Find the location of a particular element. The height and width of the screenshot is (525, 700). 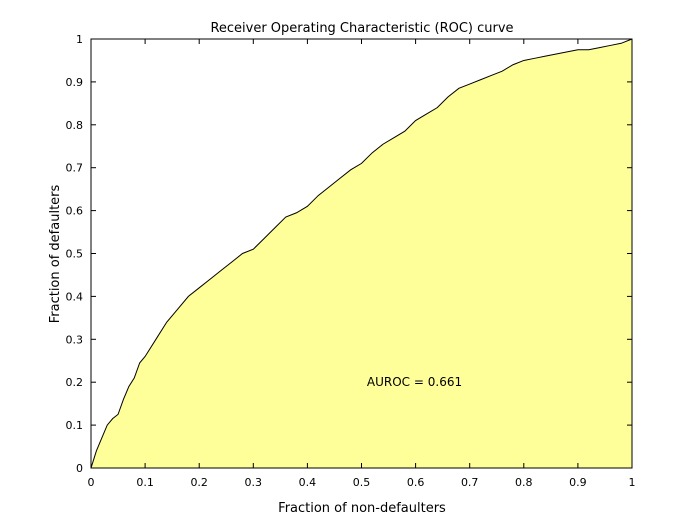

x-tick-label: 0.6 is located at coordinates (416, 482).